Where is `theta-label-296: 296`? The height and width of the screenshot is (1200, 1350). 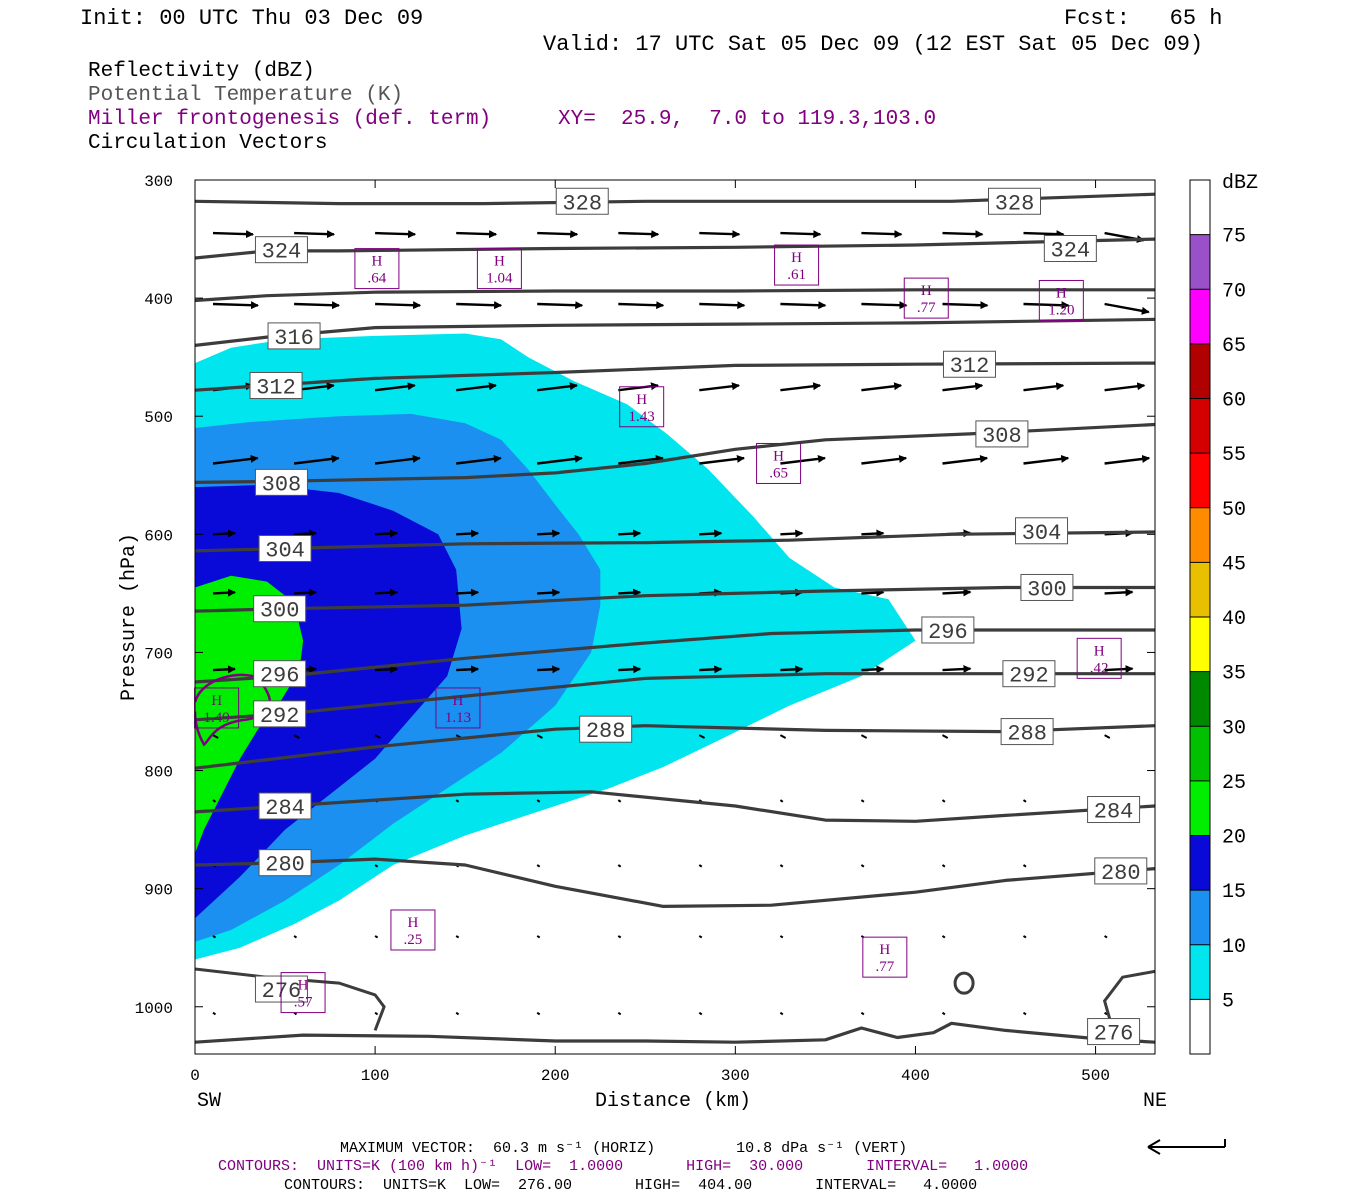
theta-label-296: 296 is located at coordinates (280, 674).